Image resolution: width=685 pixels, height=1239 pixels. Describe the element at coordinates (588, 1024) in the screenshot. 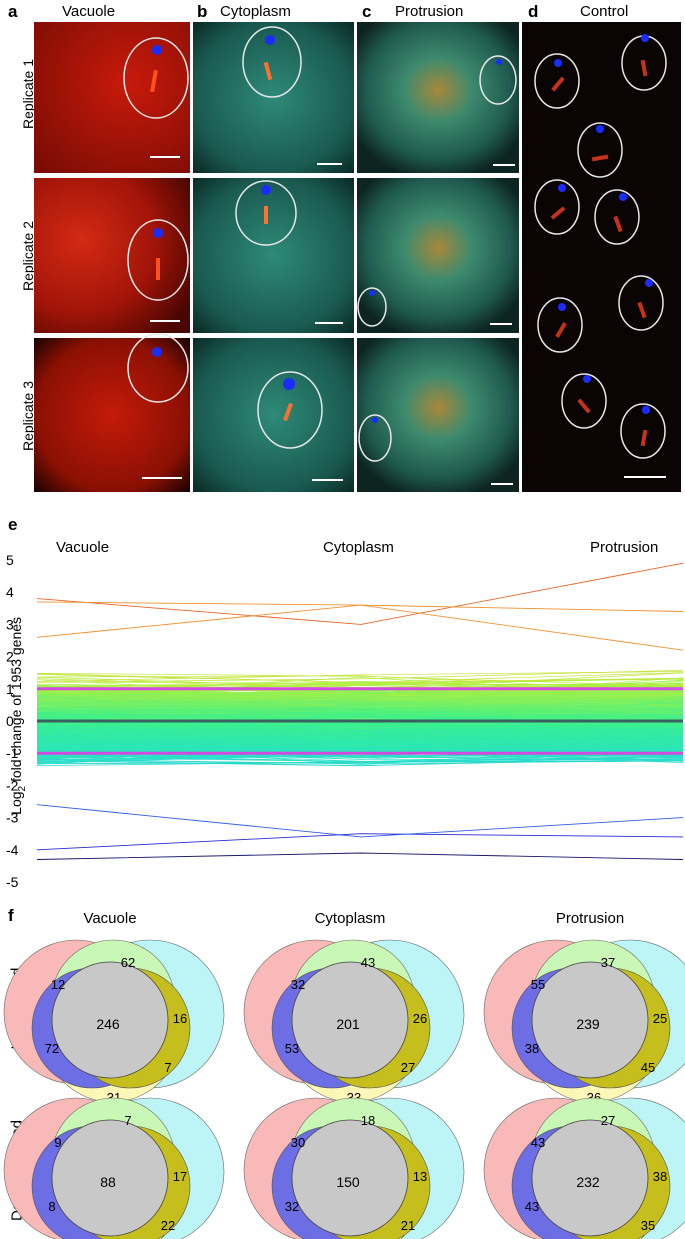

I see `venn-count-core: 239` at that location.